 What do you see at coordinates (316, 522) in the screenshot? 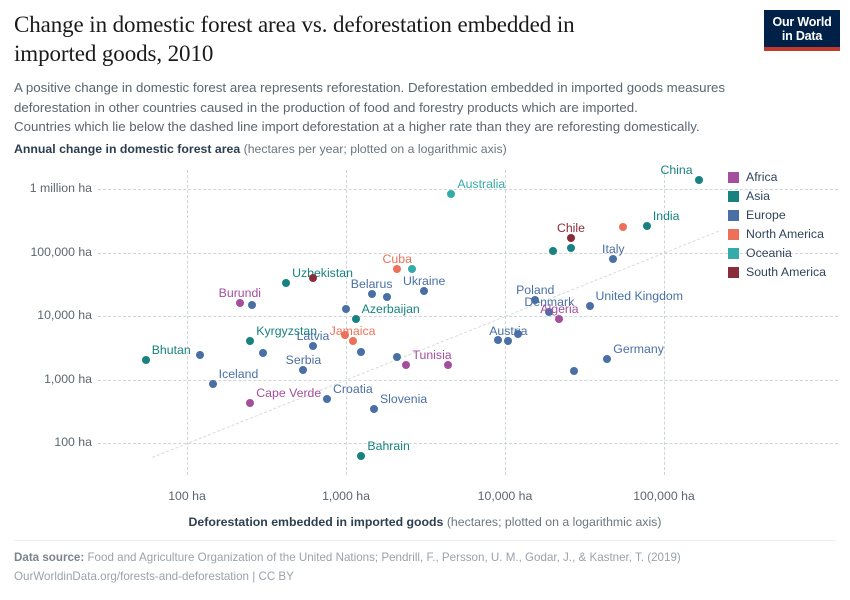
I see `x-axis-title-bold: Deforestation embedded in imported goods` at bounding box center [316, 522].